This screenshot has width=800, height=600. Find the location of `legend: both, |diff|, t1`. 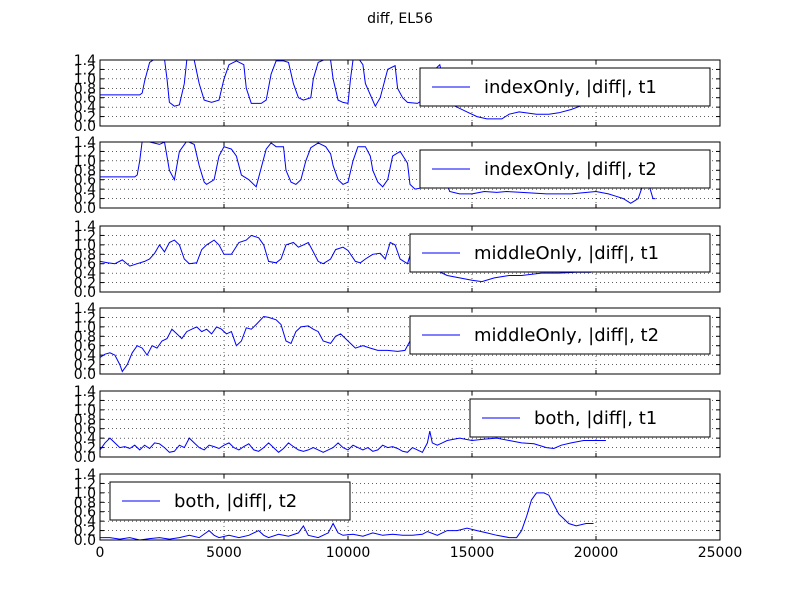

legend: both, |diff|, t1 is located at coordinates (590, 418).